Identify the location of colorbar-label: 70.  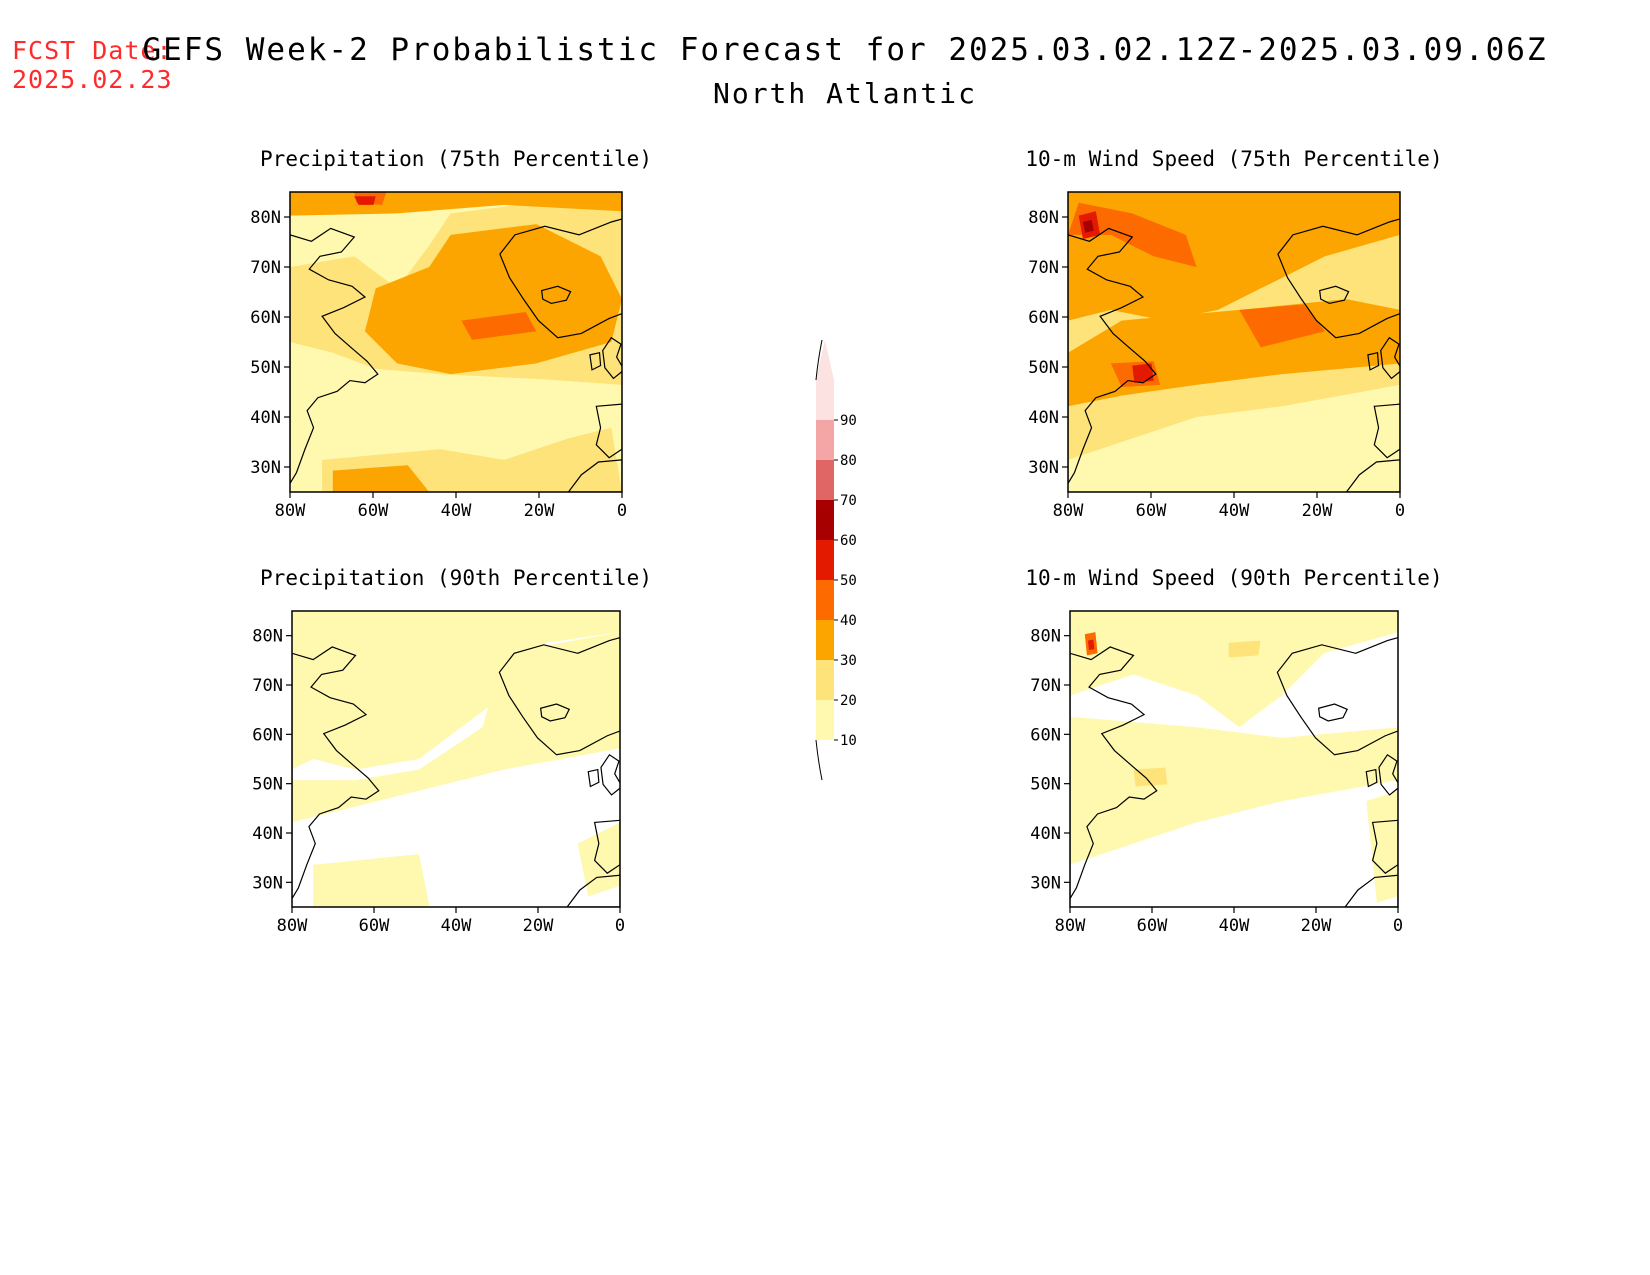
(848, 501).